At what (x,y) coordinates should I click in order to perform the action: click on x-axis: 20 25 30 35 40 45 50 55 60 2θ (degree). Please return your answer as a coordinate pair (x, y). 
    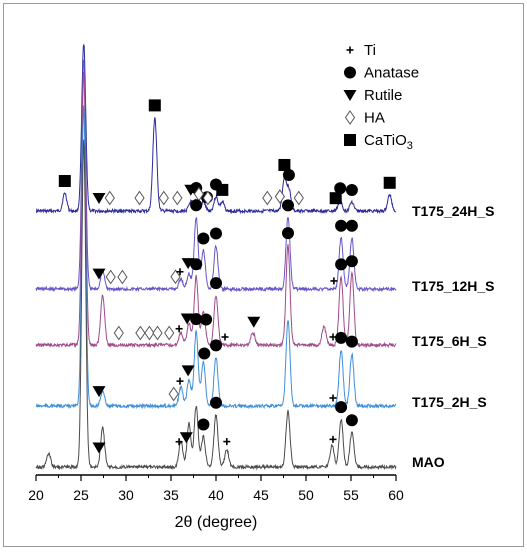
    Looking at the image, I should click on (216, 502).